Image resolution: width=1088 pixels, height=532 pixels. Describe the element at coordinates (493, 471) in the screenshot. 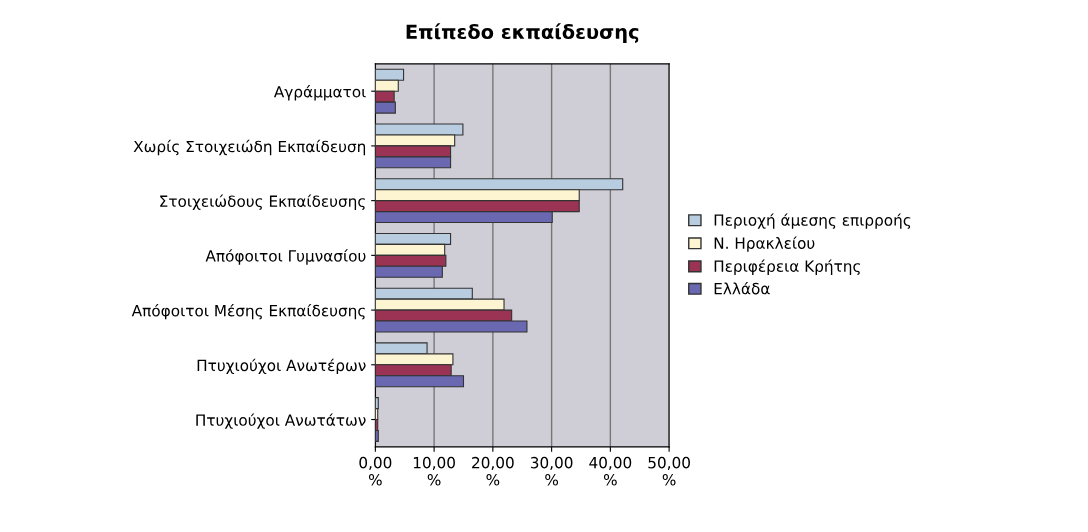

I see `x-tick-label: 20,00 %` at that location.